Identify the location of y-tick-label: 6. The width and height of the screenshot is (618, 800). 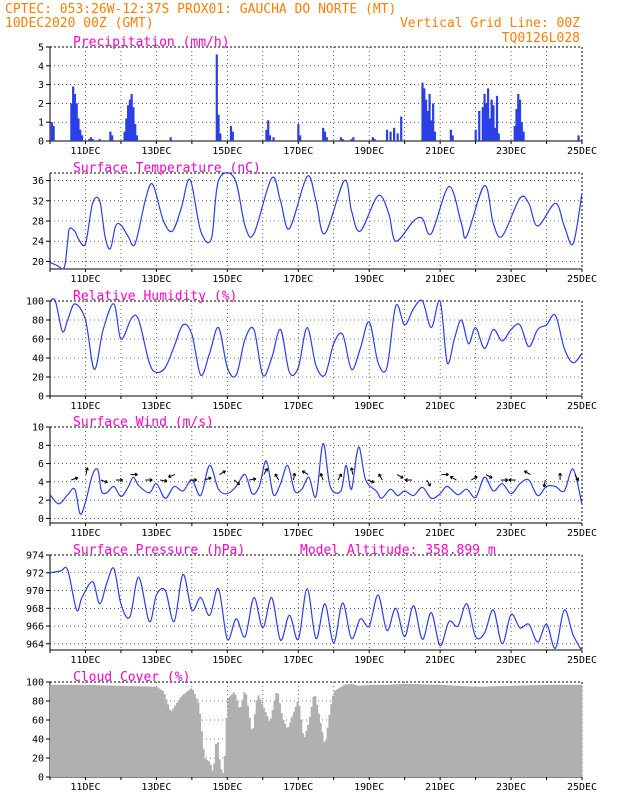
(41, 464).